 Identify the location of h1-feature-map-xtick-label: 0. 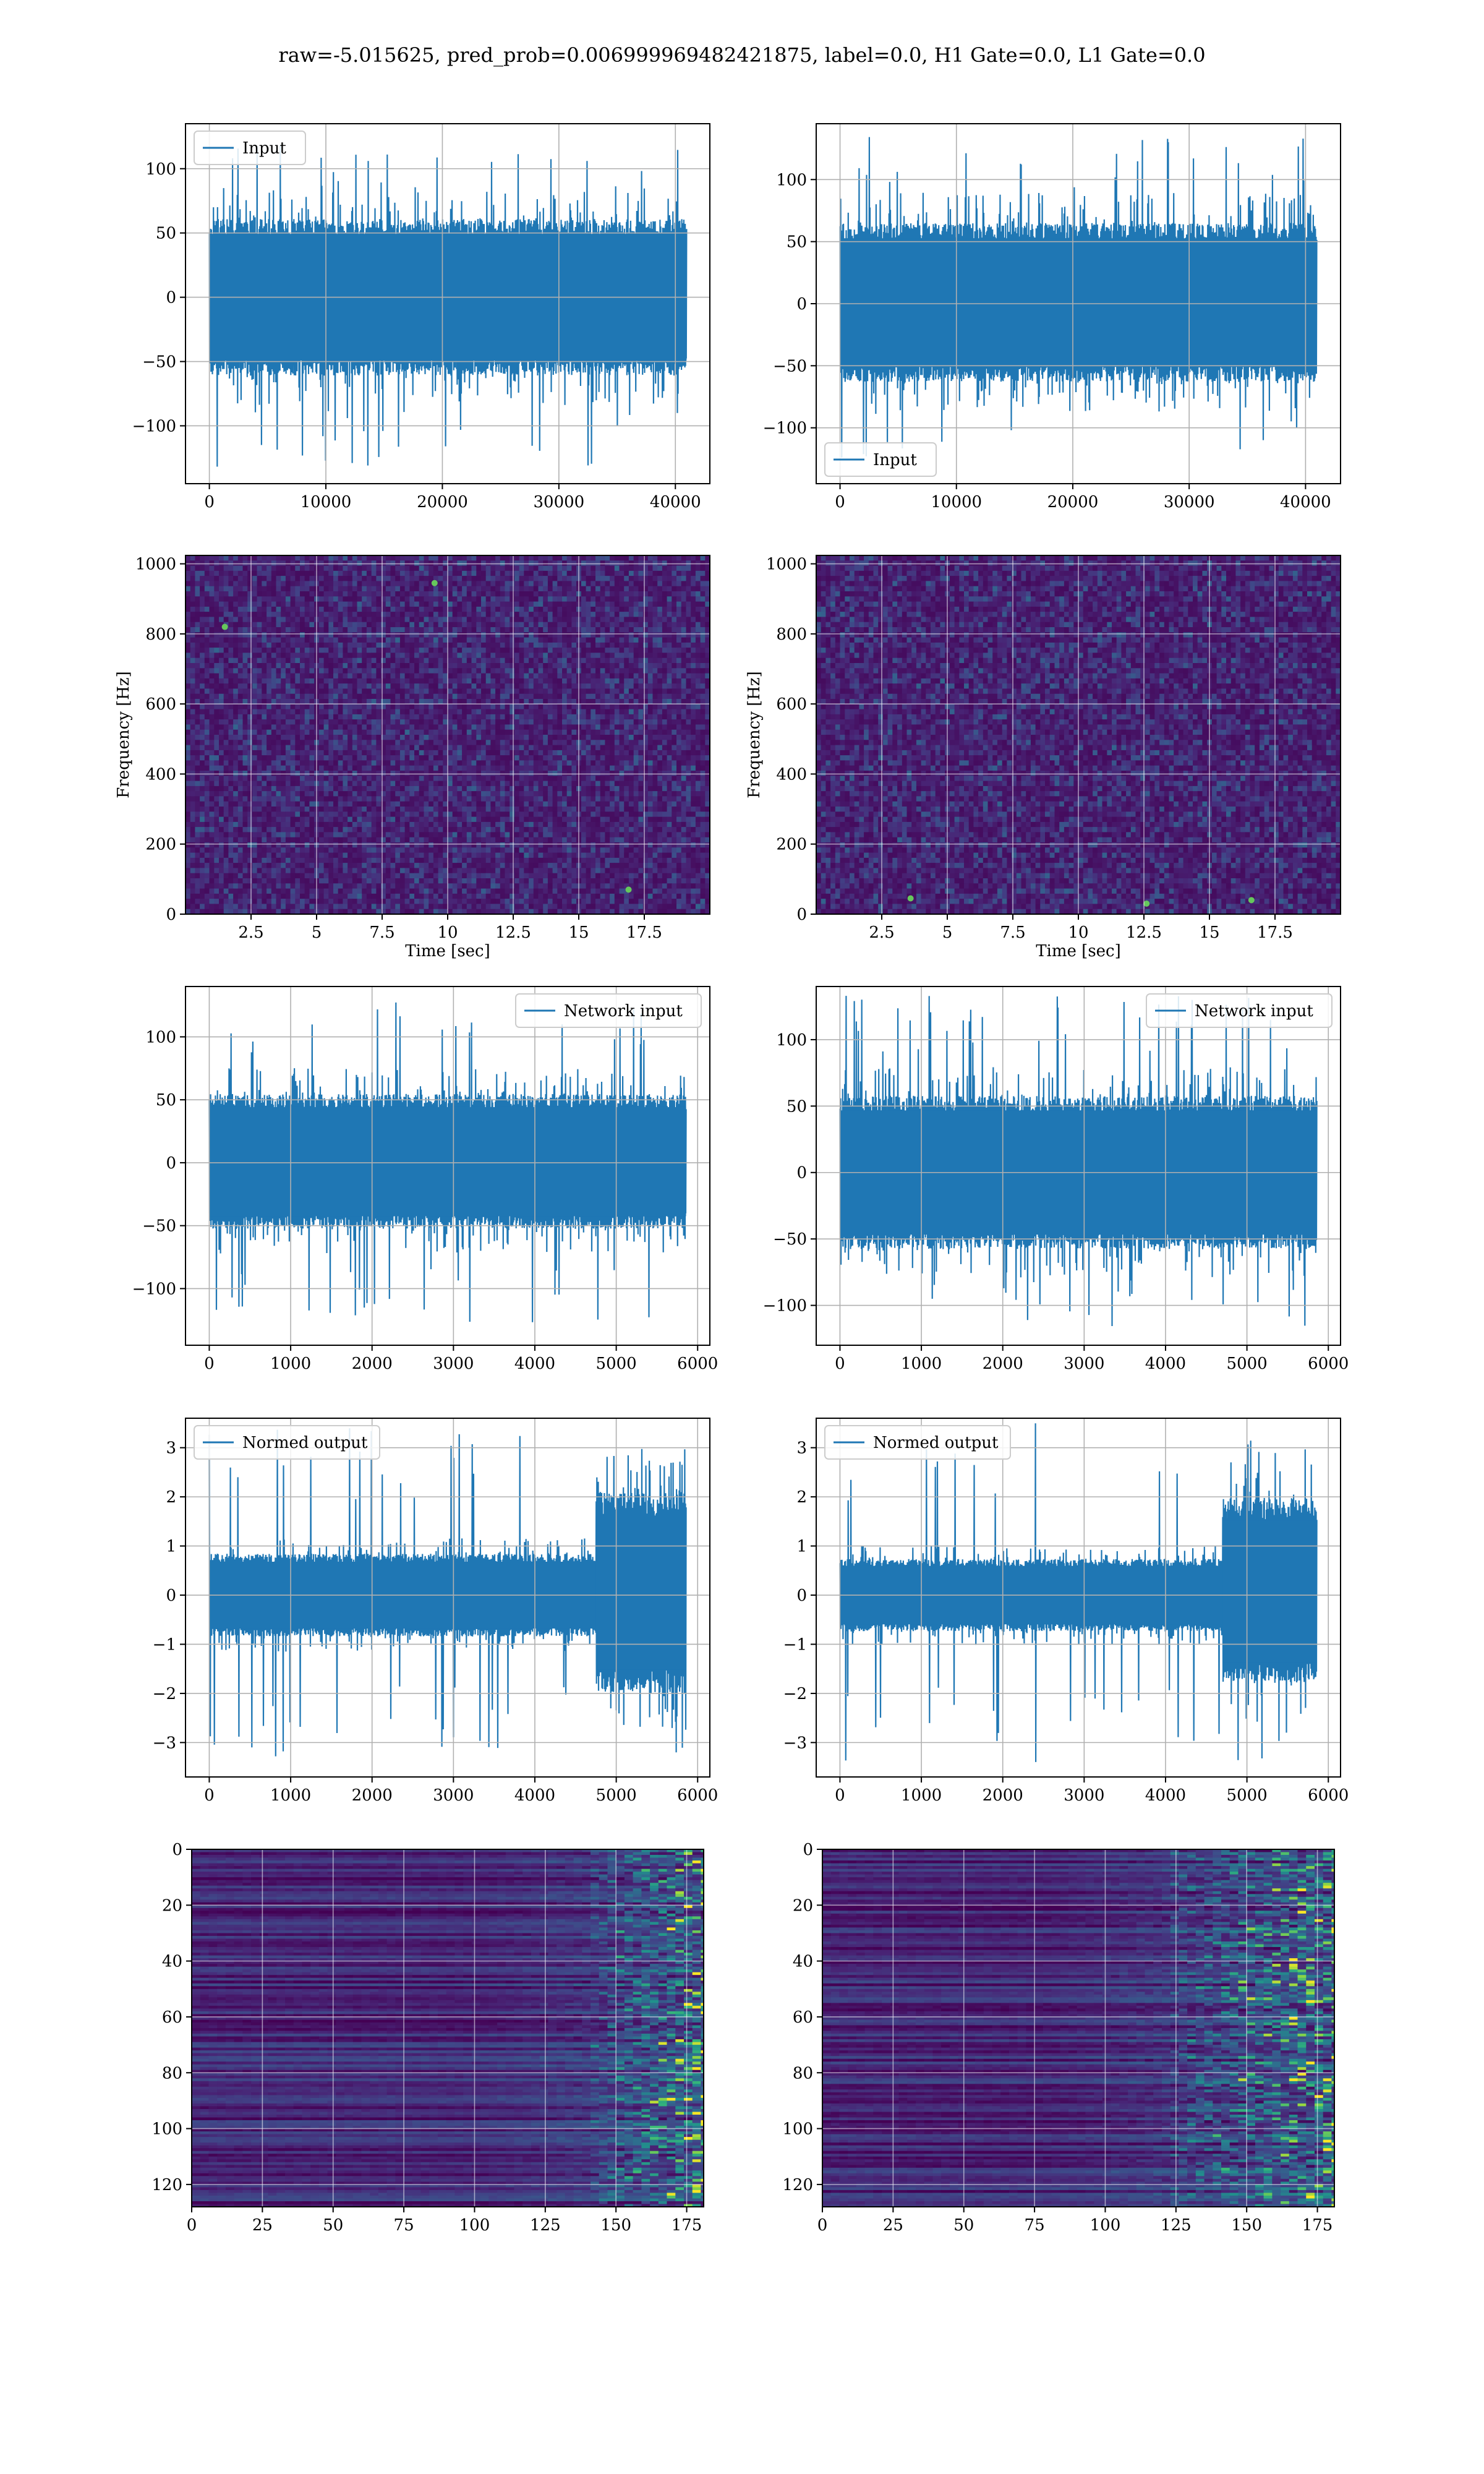
(192, 2225).